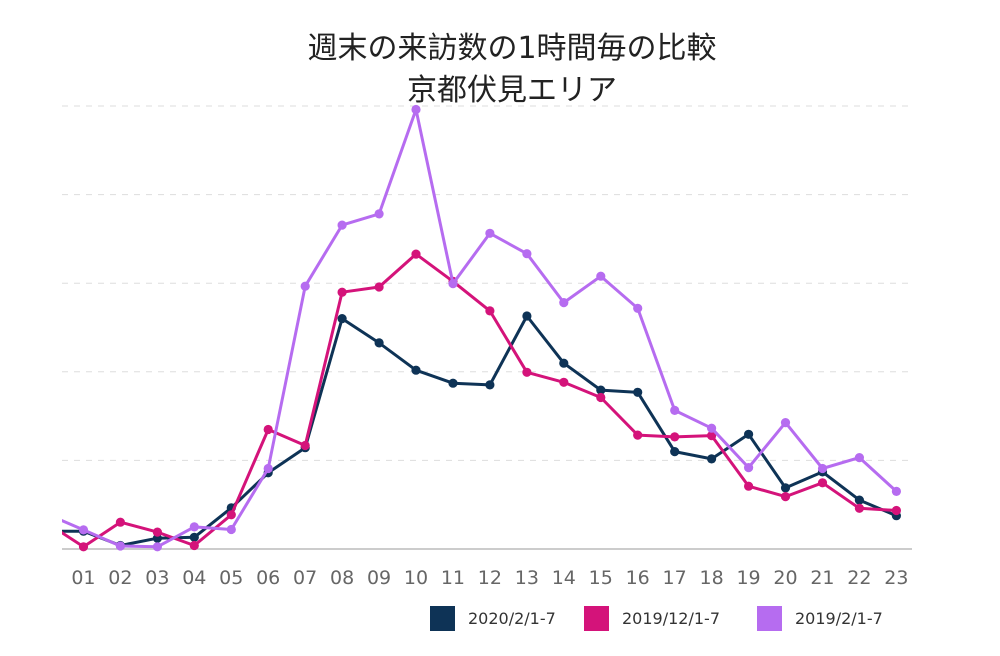 Image resolution: width=1000 pixels, height=656 pixels. What do you see at coordinates (305, 578) in the screenshot?
I see `x-tick-label: 07` at bounding box center [305, 578].